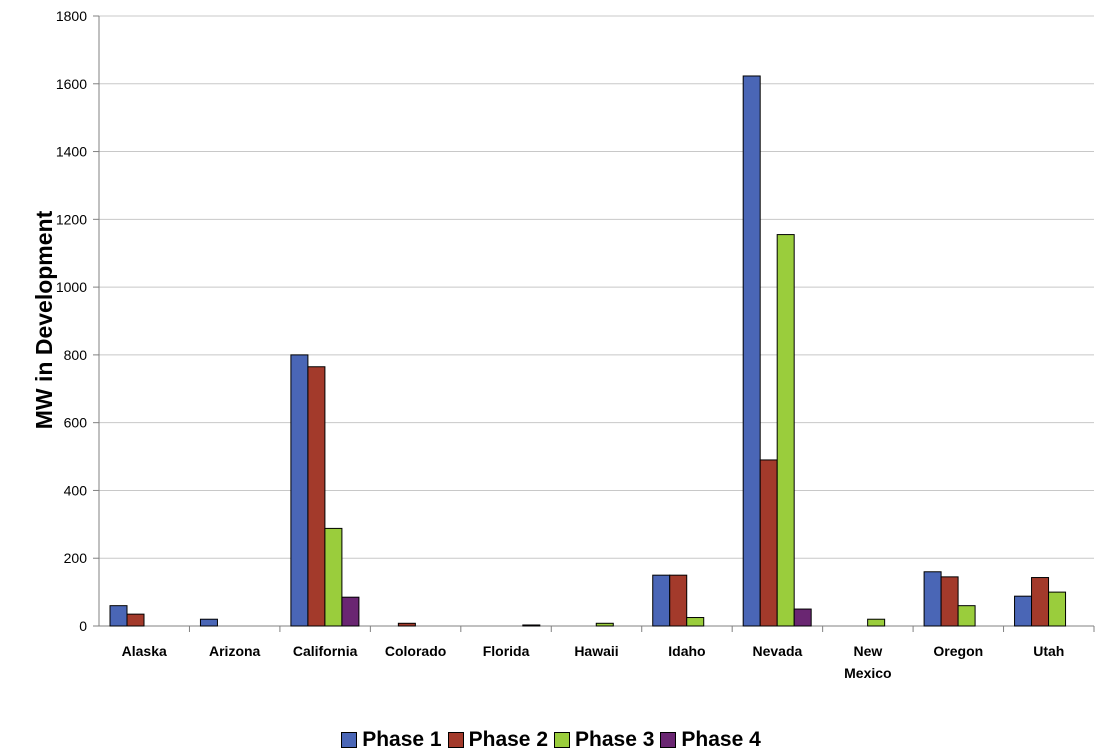 The image size is (1102, 754). Describe the element at coordinates (686, 651) in the screenshot. I see `x-tick-label: Idaho` at that location.